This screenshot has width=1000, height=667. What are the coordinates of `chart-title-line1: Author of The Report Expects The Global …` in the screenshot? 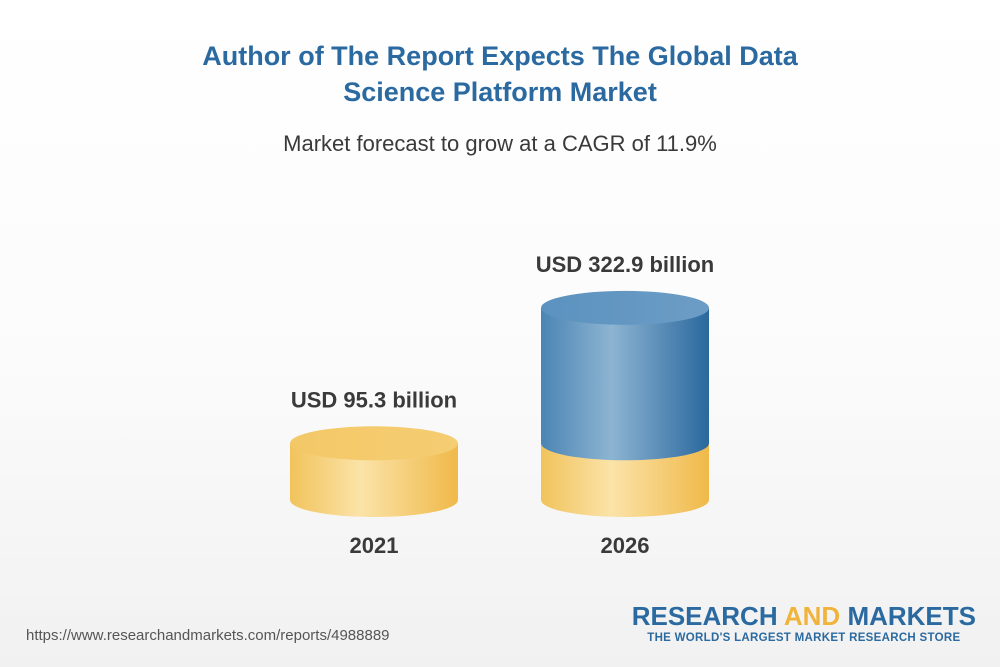 It's located at (500, 56).